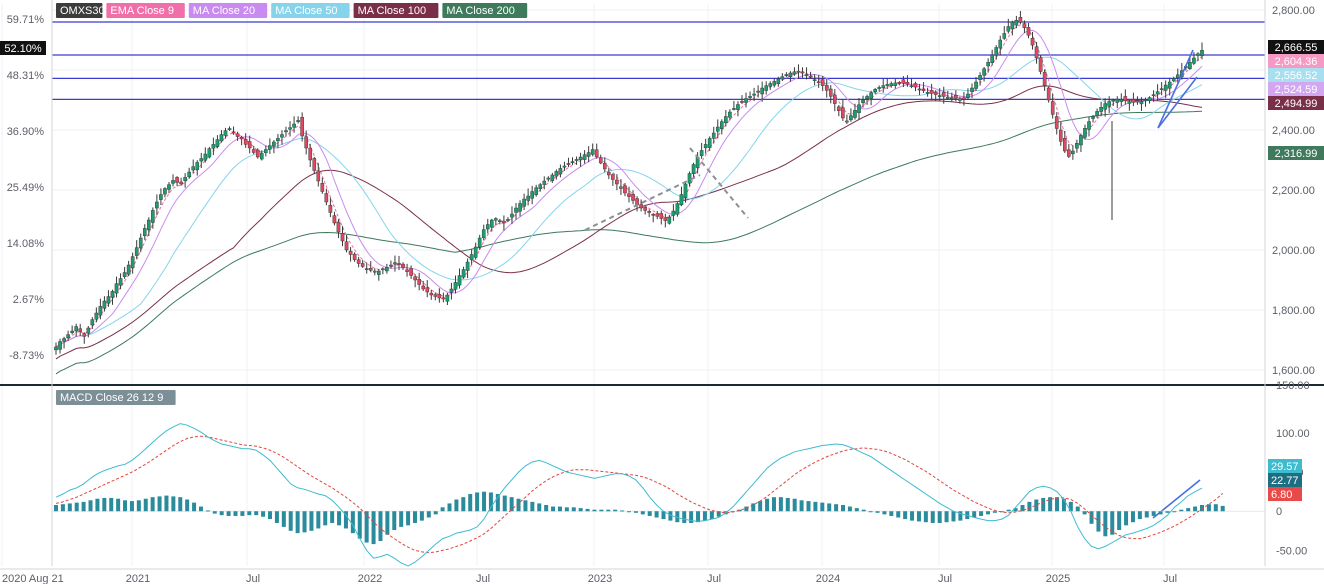 This screenshot has height=584, width=1324. Describe the element at coordinates (392, 11) in the screenshot. I see `legend-label: MA Close 100` at that location.